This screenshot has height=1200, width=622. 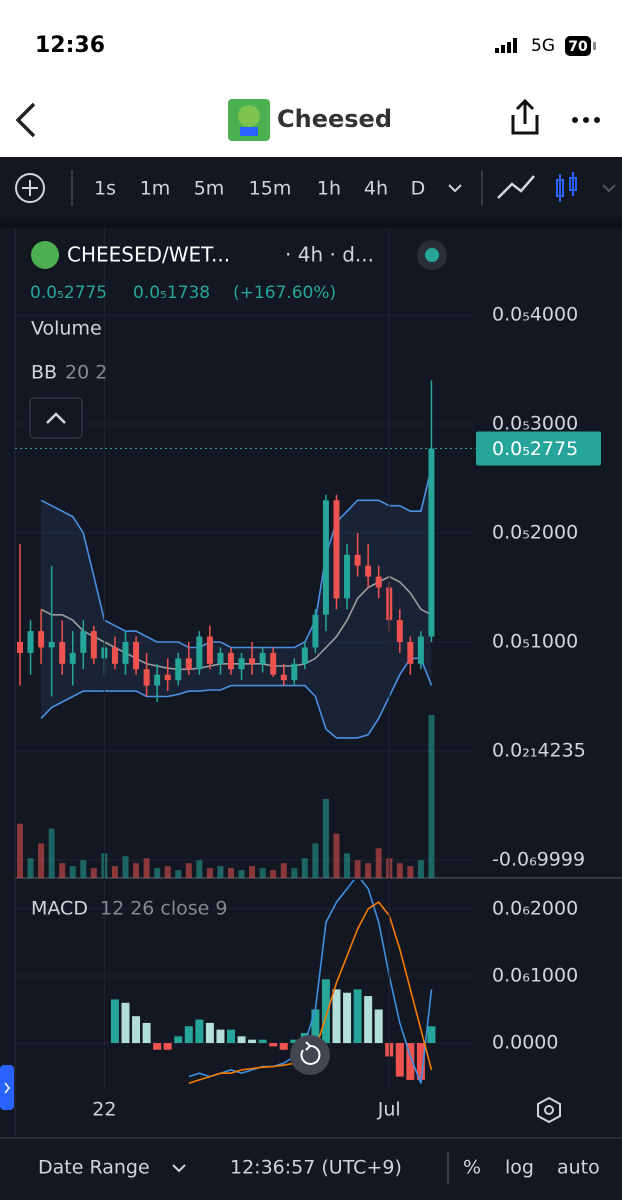 What do you see at coordinates (535, 423) in the screenshot?
I see `y-tick-label: 0.0₅3000` at bounding box center [535, 423].